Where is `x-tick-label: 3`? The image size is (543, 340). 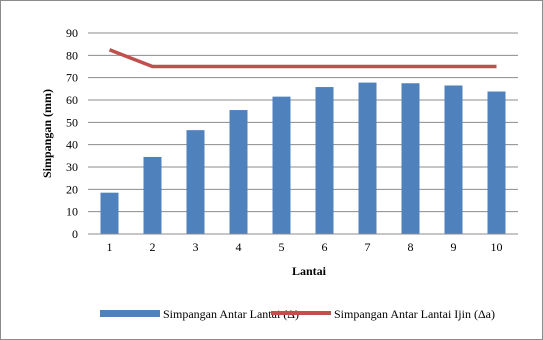
x-tick-label: 3 is located at coordinates (196, 247).